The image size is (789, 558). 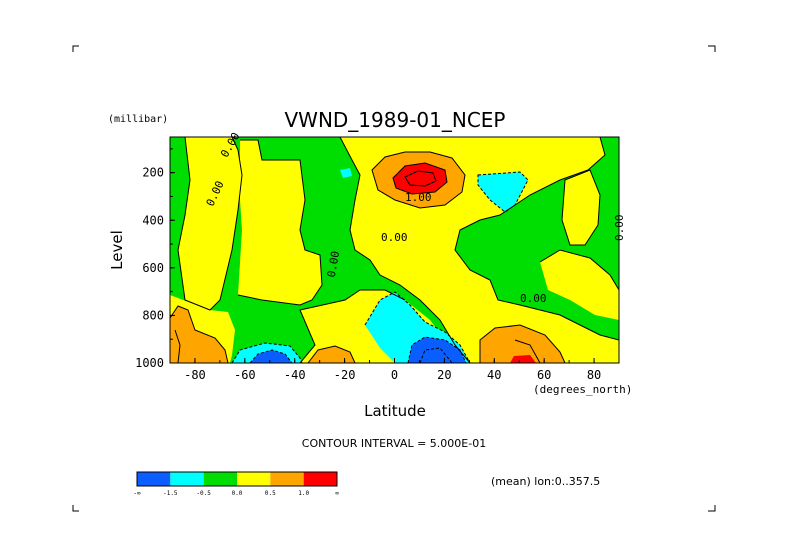 I want to click on x-tick-label: -80, so click(x=195, y=375).